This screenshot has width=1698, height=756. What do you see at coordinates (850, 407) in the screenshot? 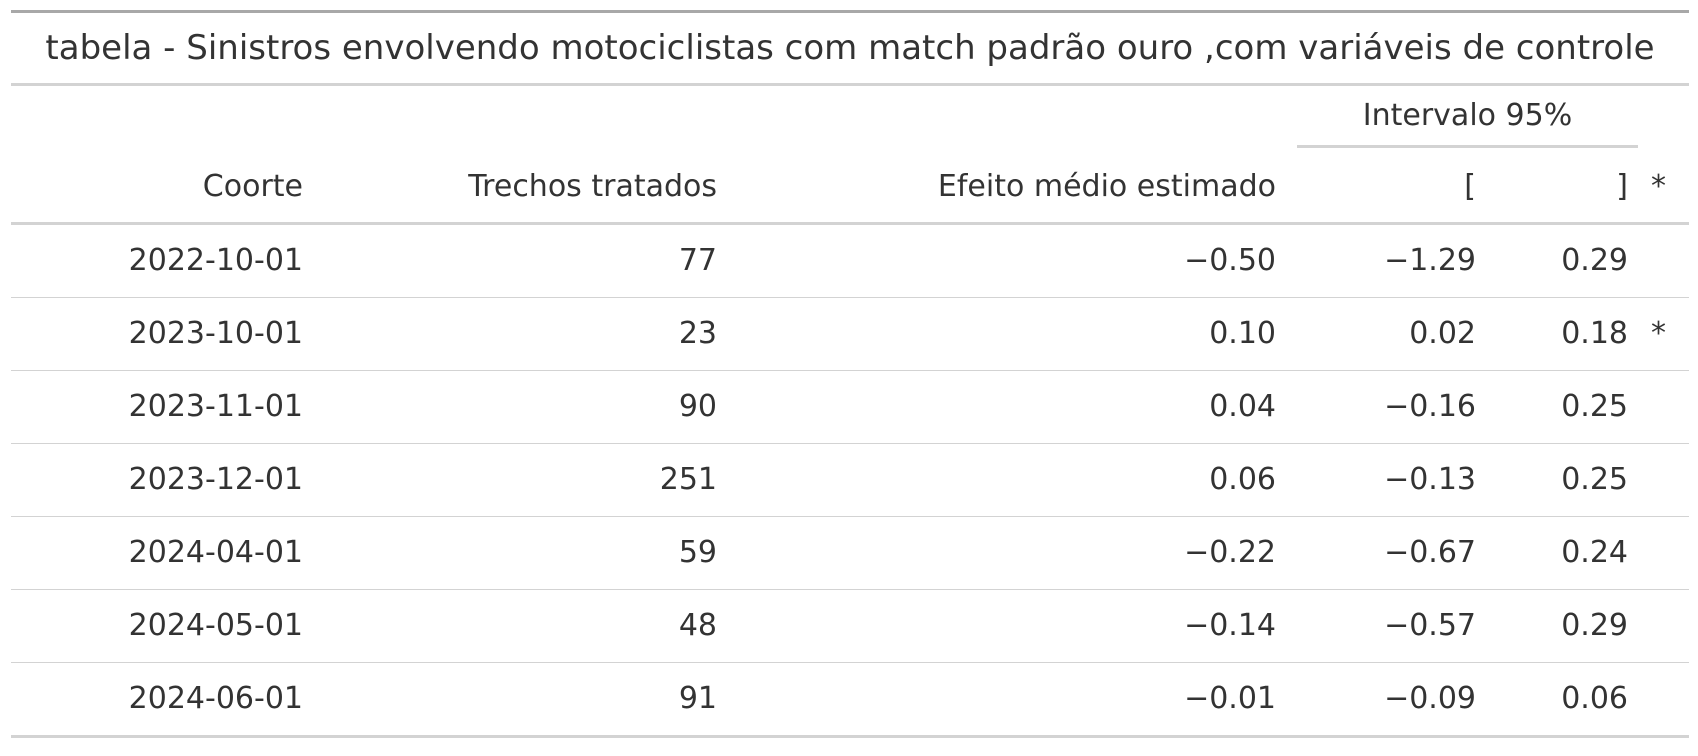
I see `table-row: 2023-11-01 90 0.04 −0.16 0.25` at bounding box center [850, 407].